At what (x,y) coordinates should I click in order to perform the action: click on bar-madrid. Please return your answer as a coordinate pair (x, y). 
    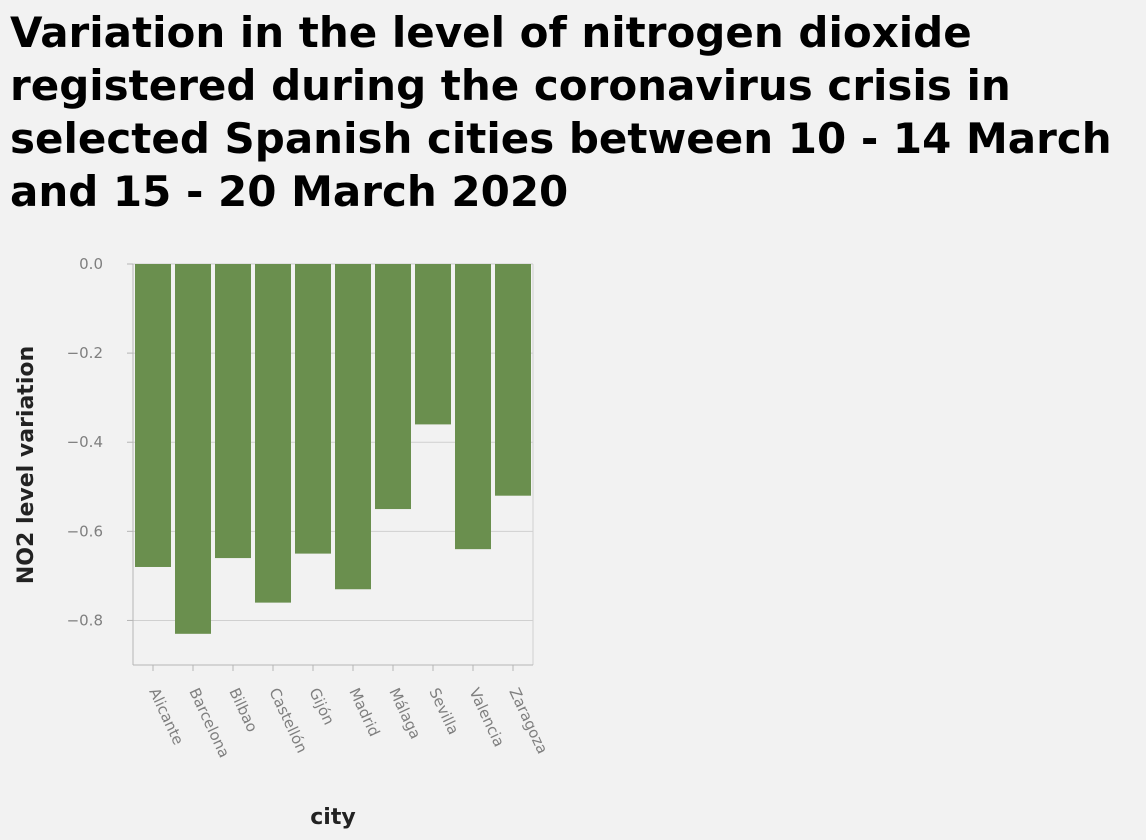
    Looking at the image, I should click on (353, 427).